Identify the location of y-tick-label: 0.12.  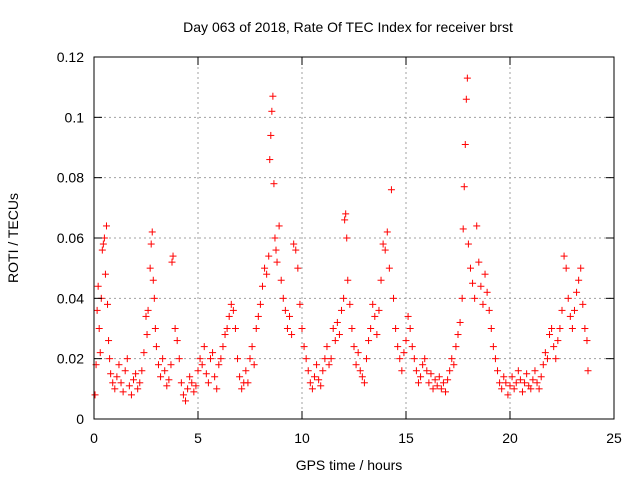
(70, 57).